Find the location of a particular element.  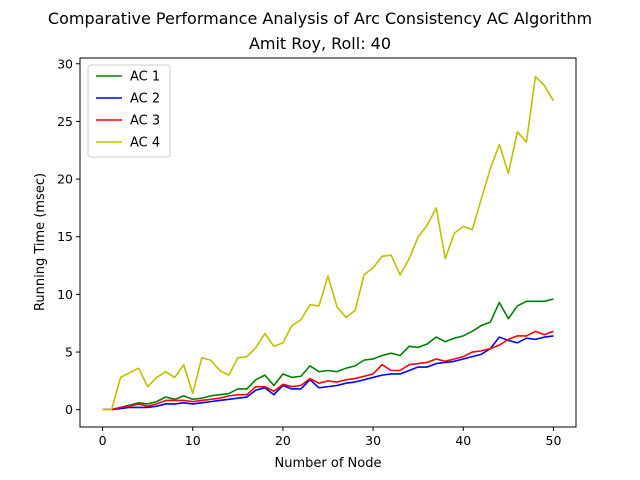

legend-box is located at coordinates (129, 111).